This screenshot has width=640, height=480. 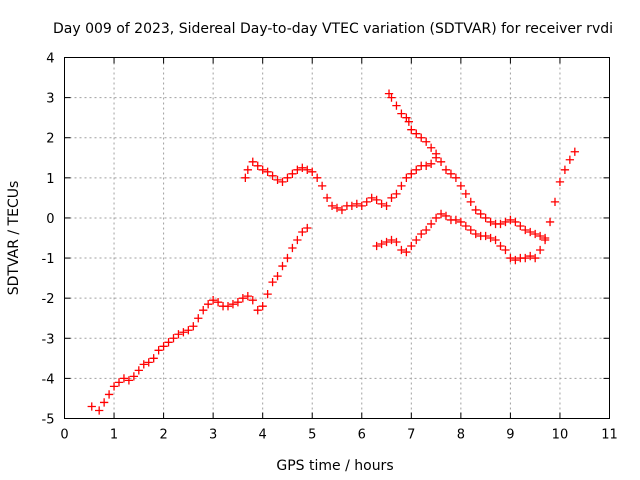 What do you see at coordinates (362, 435) in the screenshot?
I see `x-tick-label: 6` at bounding box center [362, 435].